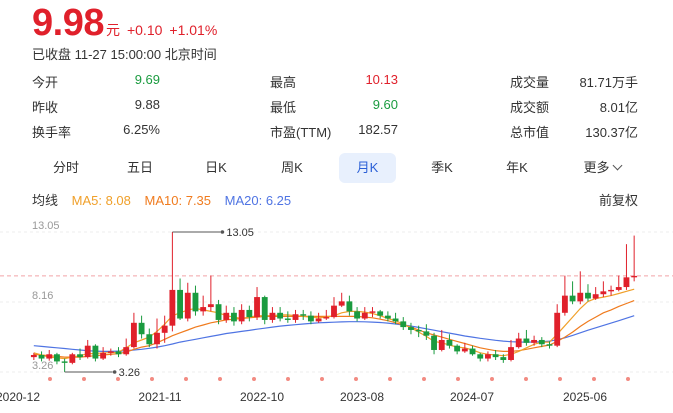 This screenshot has height=413, width=673. What do you see at coordinates (258, 200) in the screenshot?
I see `ma20-value: MA20: 6.25` at bounding box center [258, 200].